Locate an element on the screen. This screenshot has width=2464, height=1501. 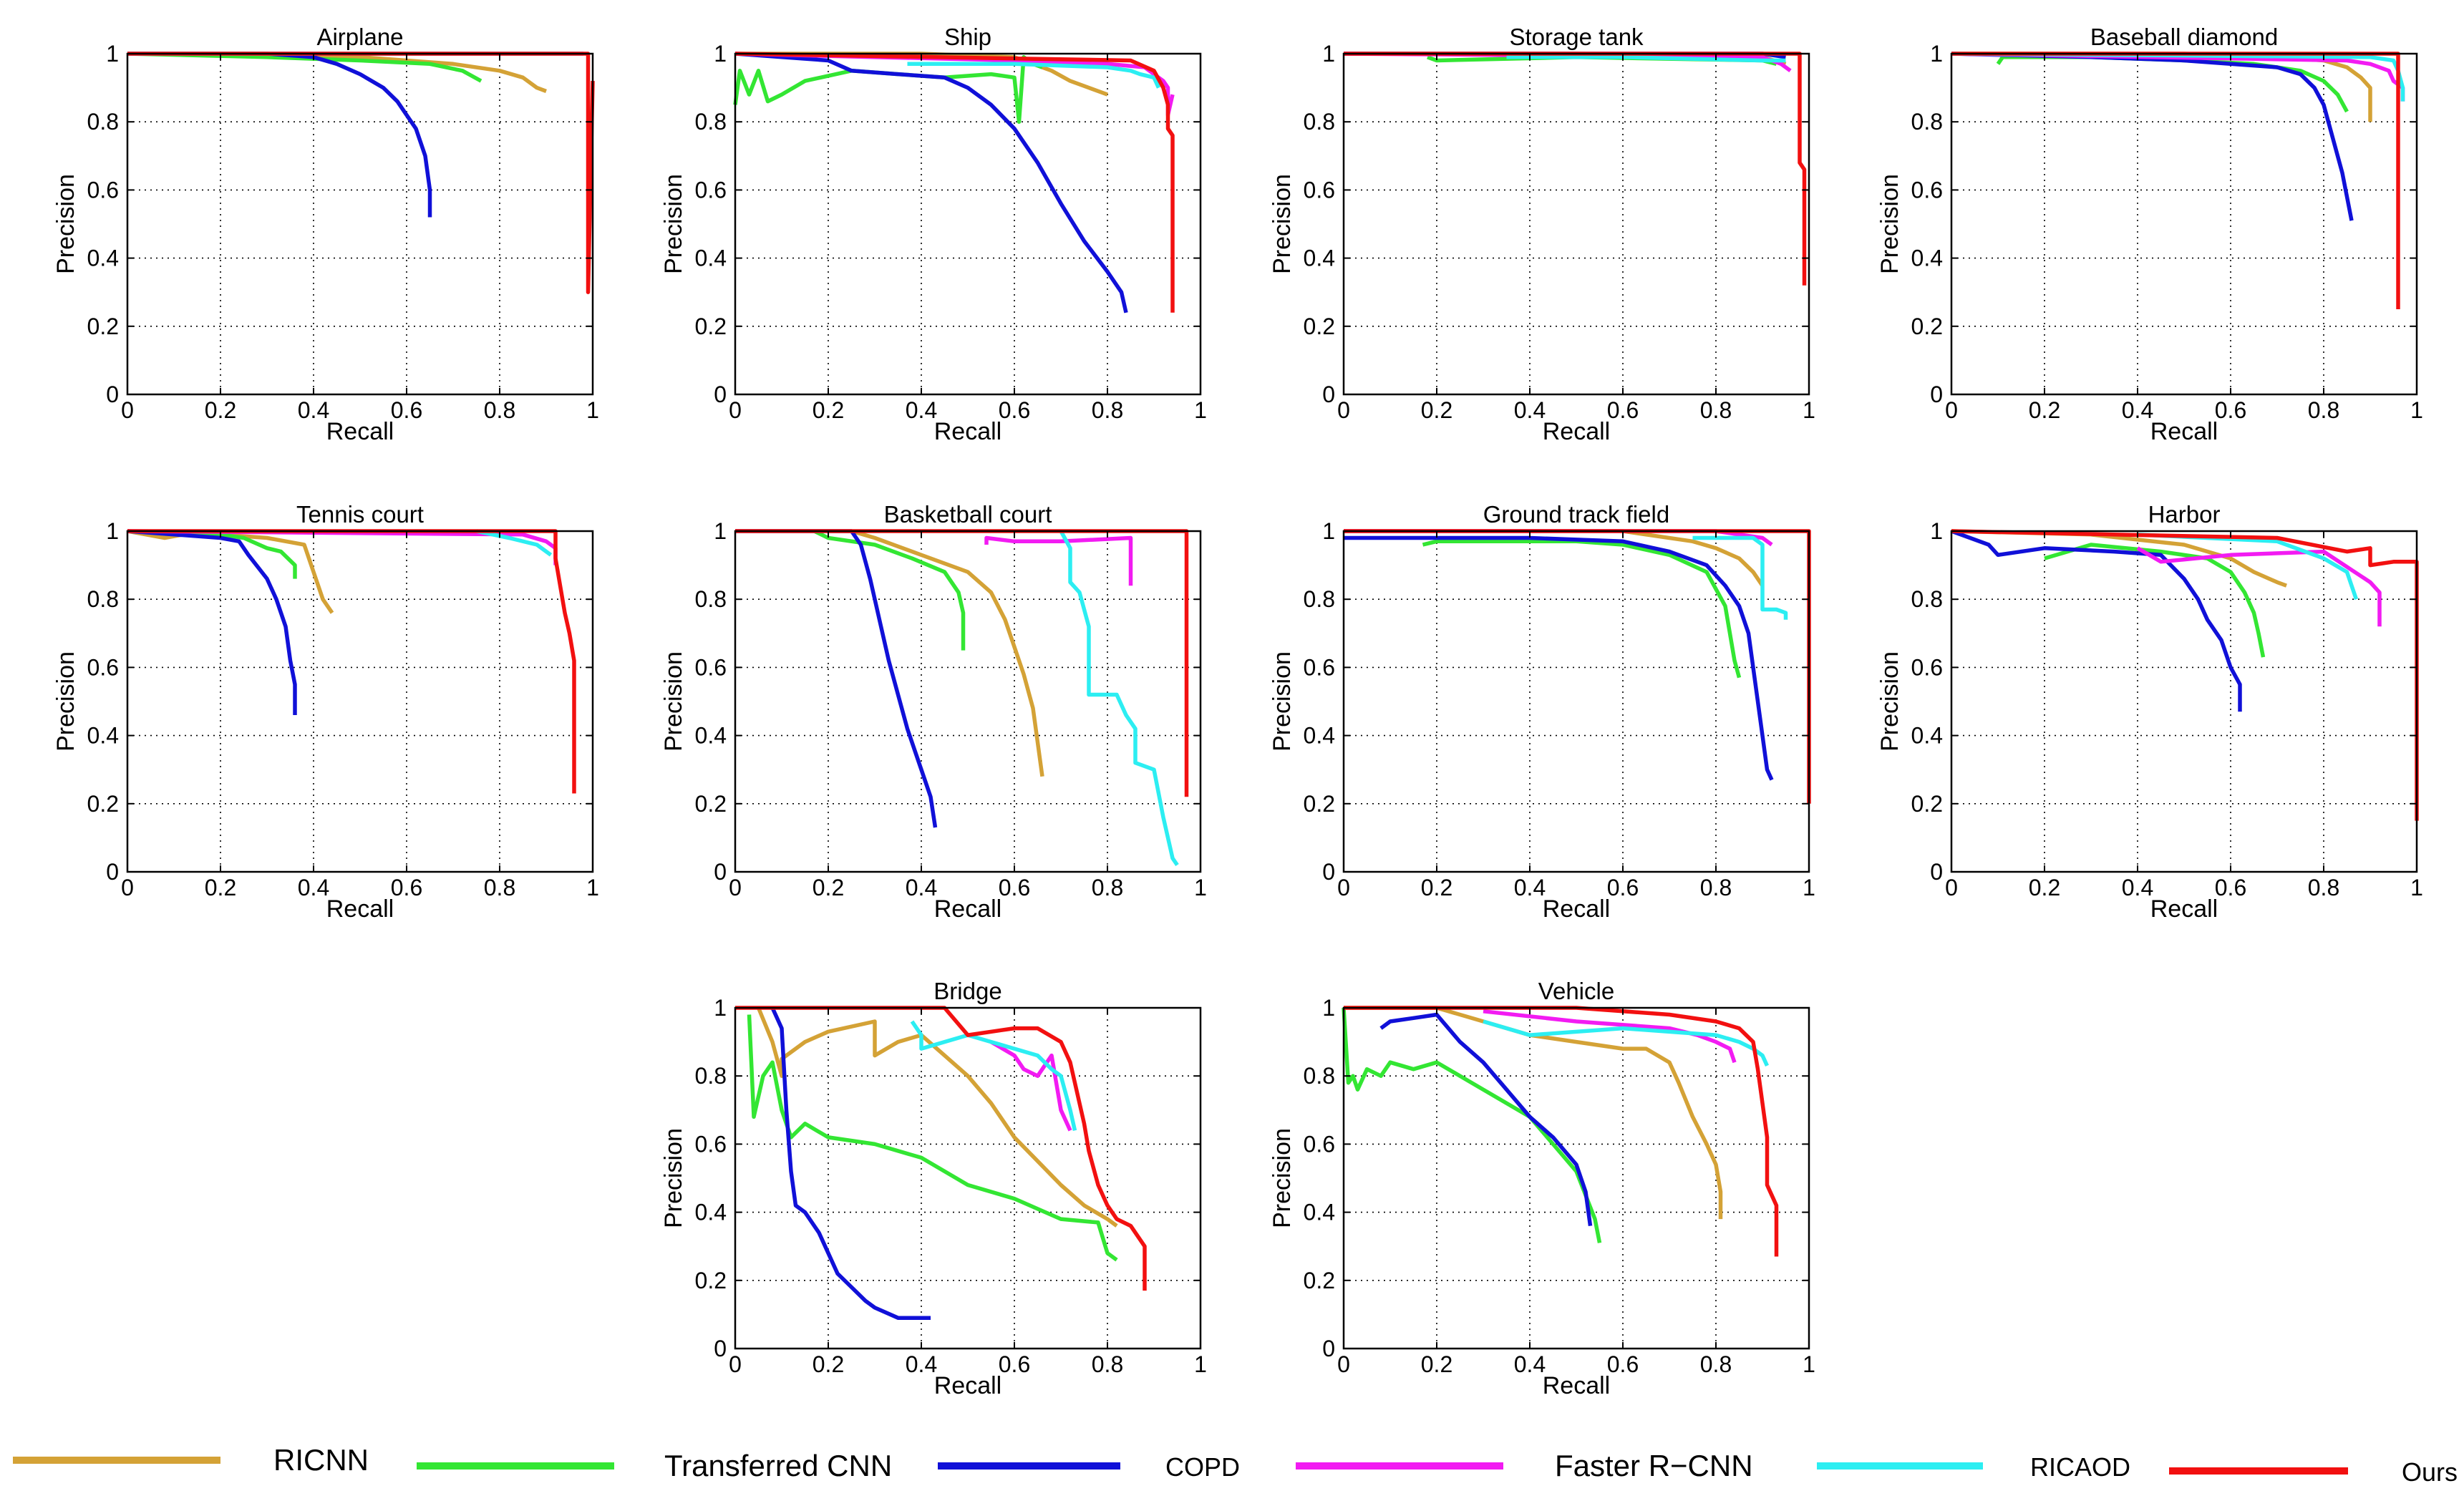
legend-label-transferred-cnn: Transferred CNN is located at coordinates (778, 1465).